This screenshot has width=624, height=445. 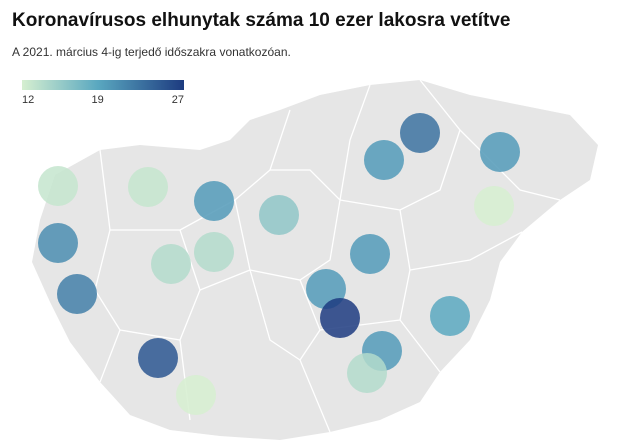 I want to click on legend-tick-label: 12, so click(x=28, y=100).